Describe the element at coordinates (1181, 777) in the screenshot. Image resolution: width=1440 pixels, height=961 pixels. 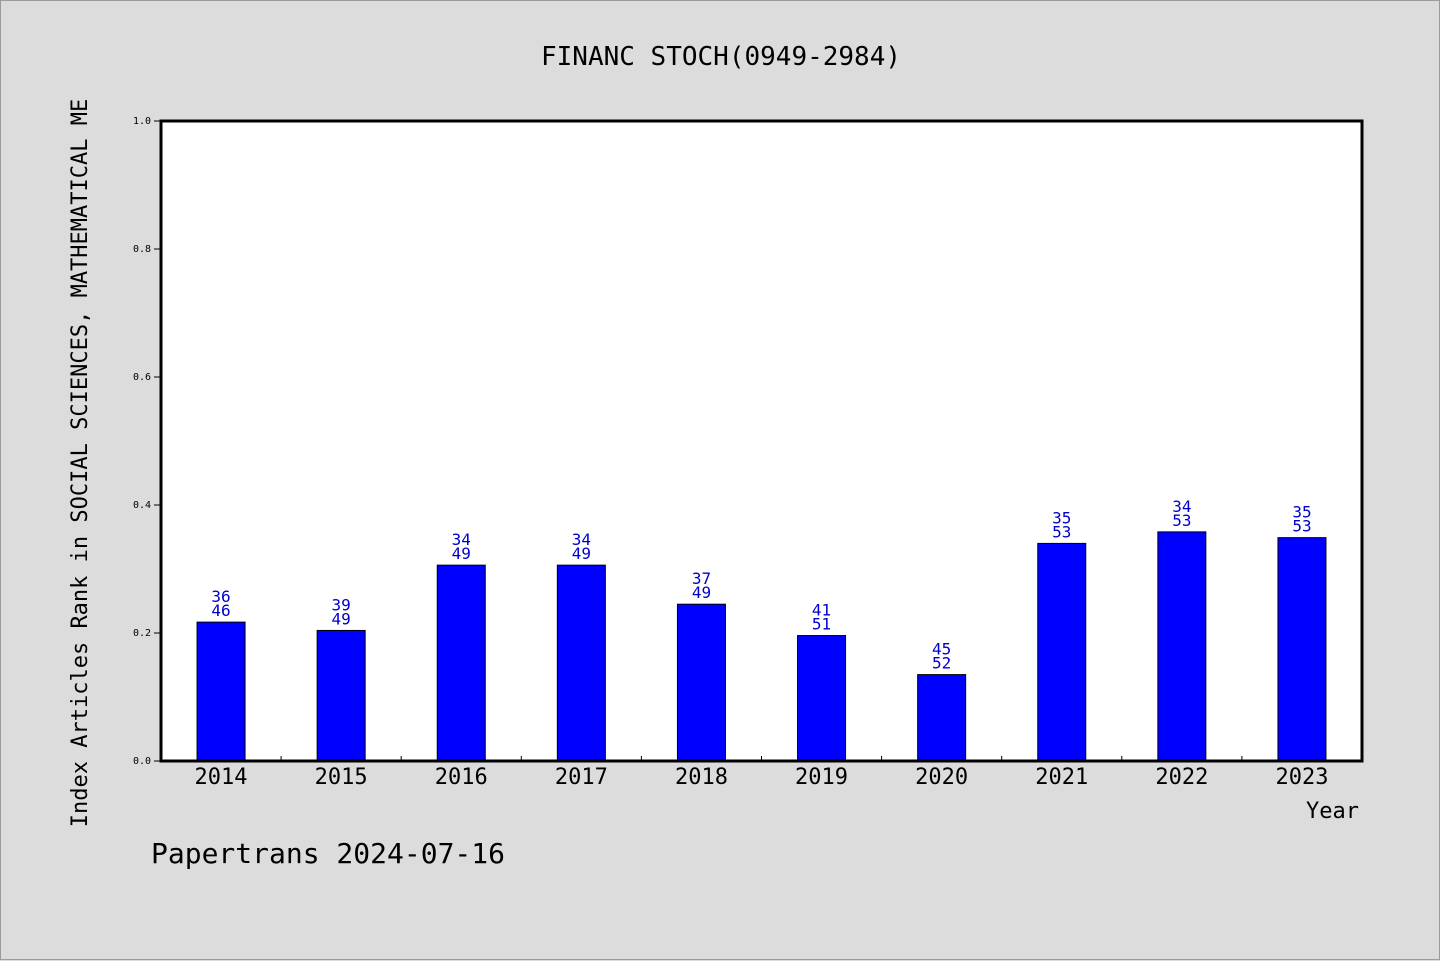
I see `x-tick-label: 2022` at that location.